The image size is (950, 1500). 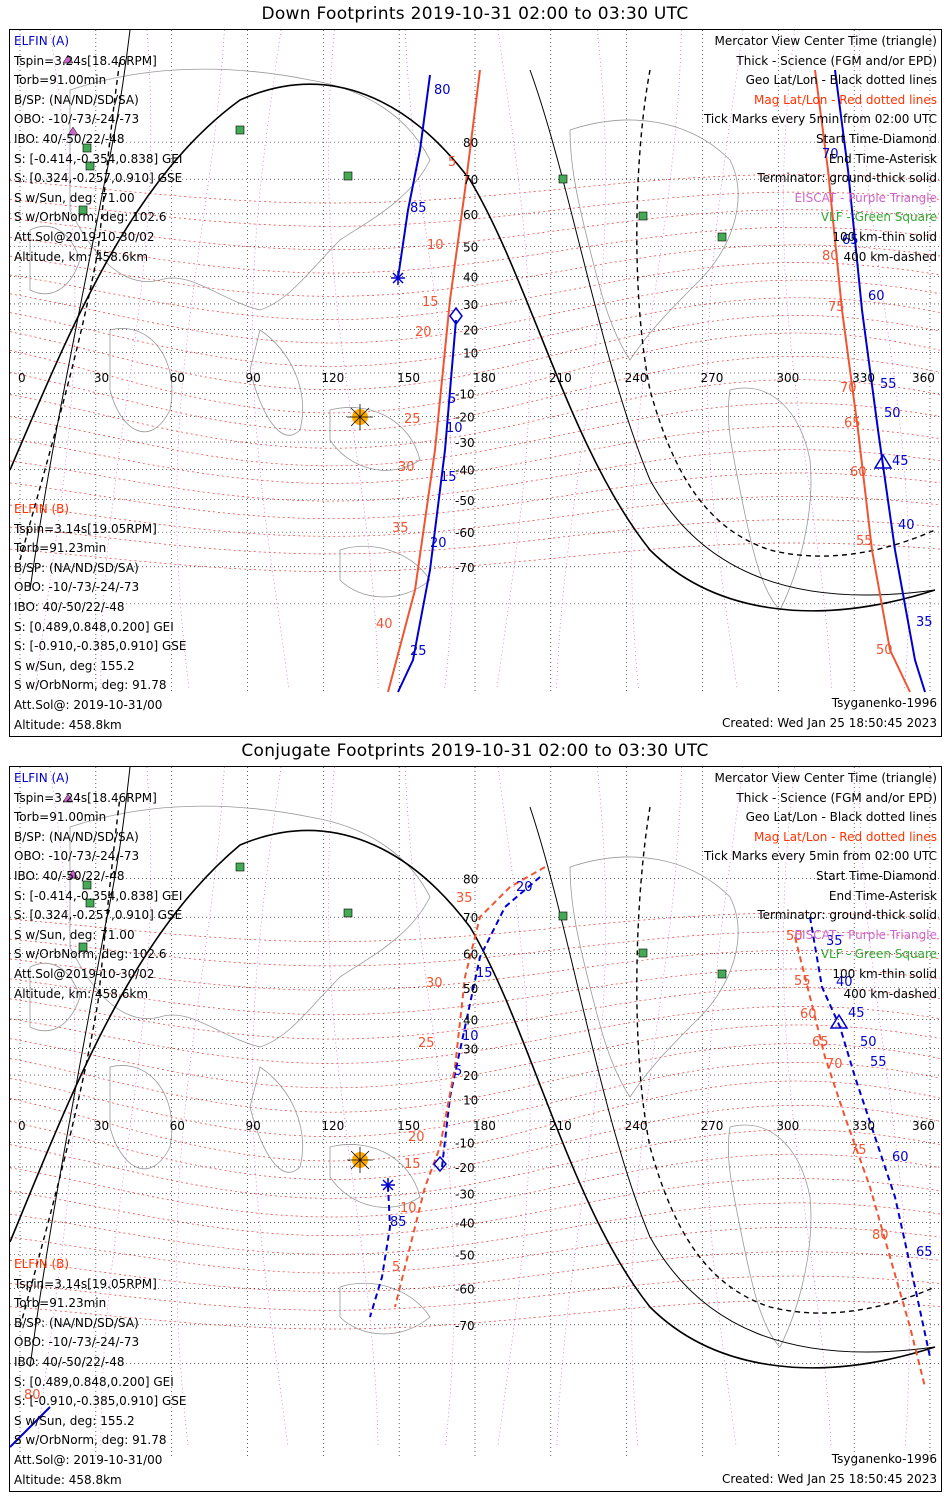 What do you see at coordinates (884, 650) in the screenshot?
I see `track-b2-label: 50` at bounding box center [884, 650].